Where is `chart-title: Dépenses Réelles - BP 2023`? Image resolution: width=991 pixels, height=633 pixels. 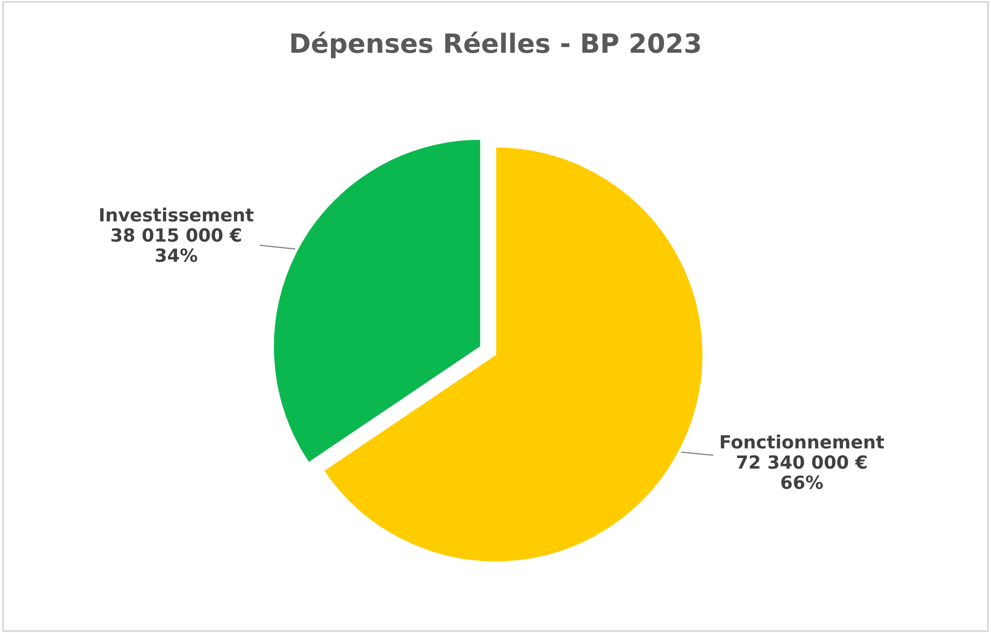
chart-title: Dépenses Réelles - BP 2023 is located at coordinates (495, 45).